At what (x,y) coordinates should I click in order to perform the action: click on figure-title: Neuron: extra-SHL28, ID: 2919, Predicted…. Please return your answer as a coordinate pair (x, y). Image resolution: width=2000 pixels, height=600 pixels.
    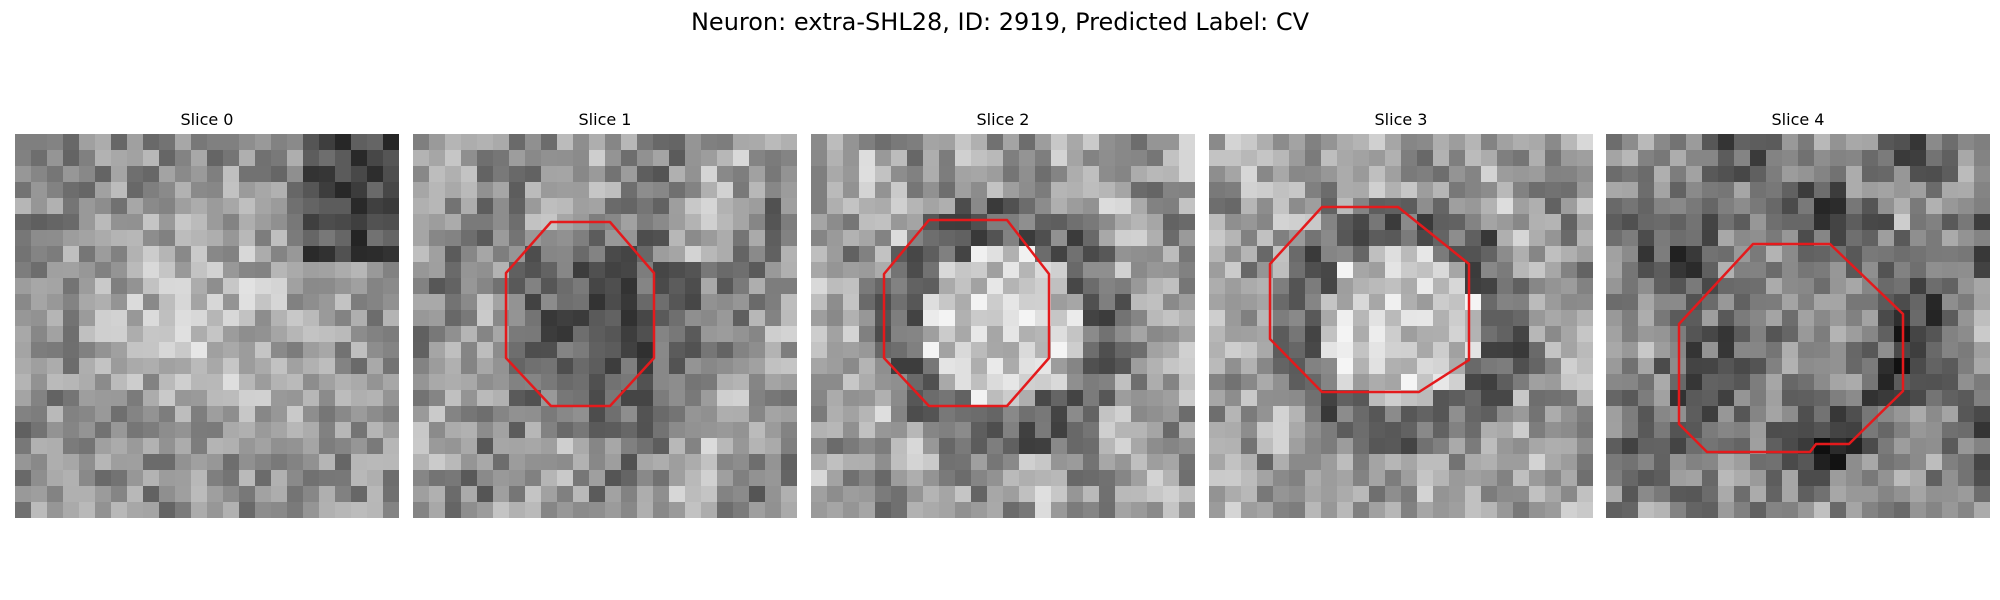
    Looking at the image, I should click on (1000, 22).